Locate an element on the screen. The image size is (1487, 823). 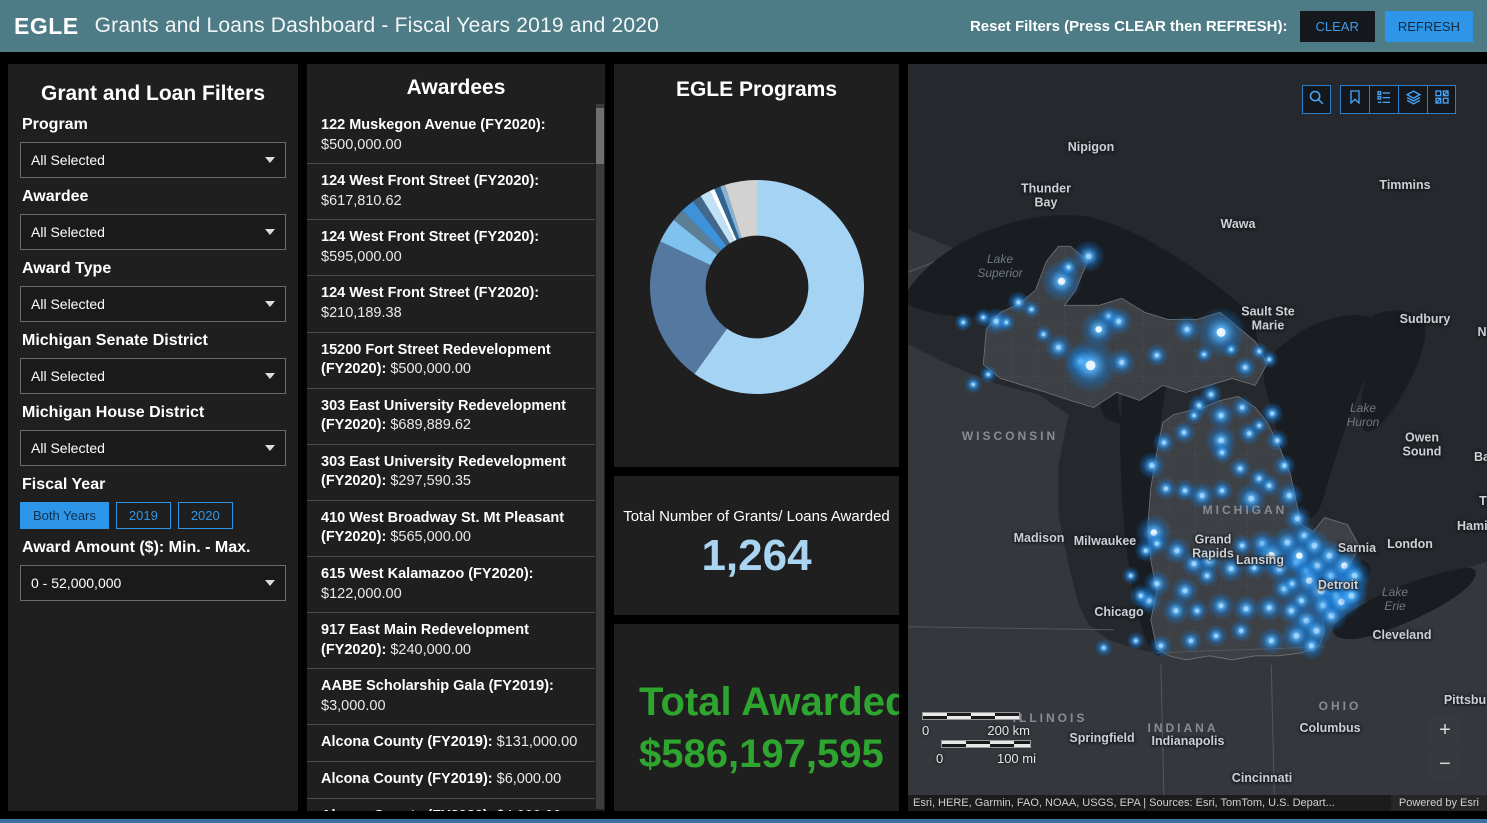
awardees-title: Awardees is located at coordinates (456, 87).